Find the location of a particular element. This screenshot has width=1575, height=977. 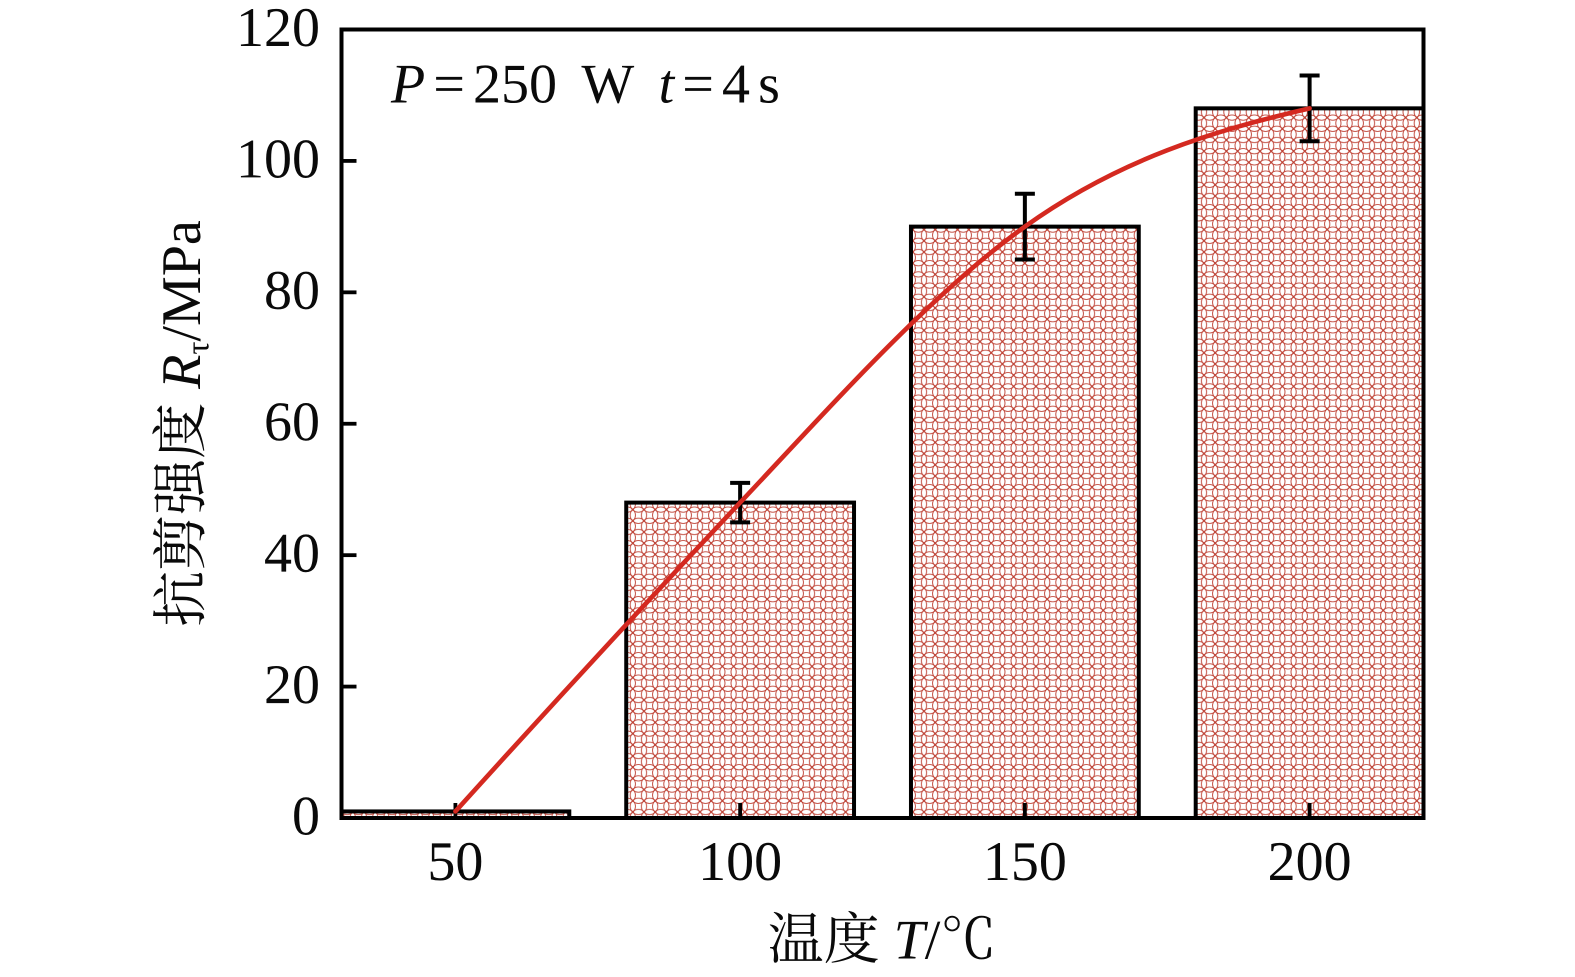

annotation is located at coordinates (584, 84).